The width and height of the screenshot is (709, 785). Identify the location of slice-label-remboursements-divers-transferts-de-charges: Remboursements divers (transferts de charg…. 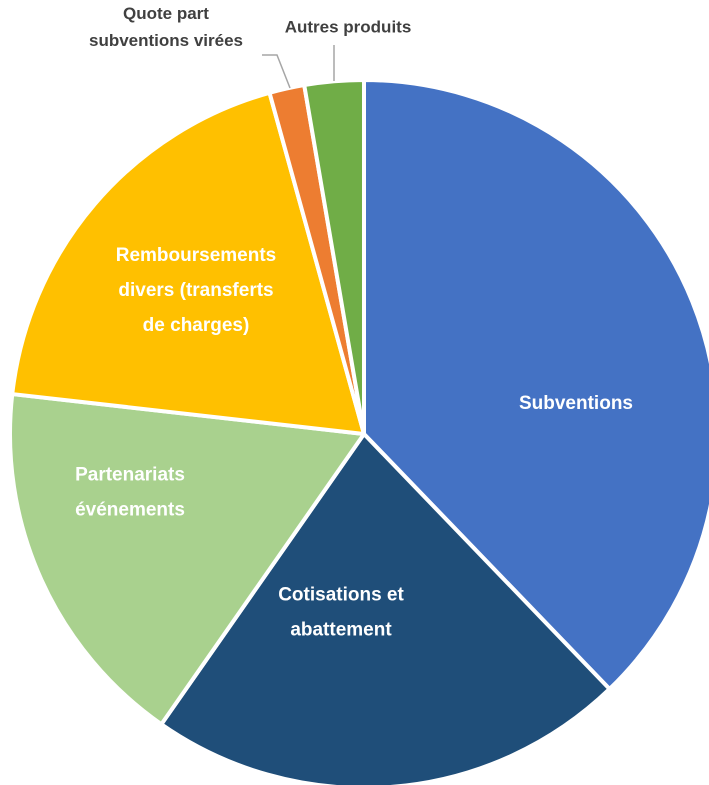
(196, 290).